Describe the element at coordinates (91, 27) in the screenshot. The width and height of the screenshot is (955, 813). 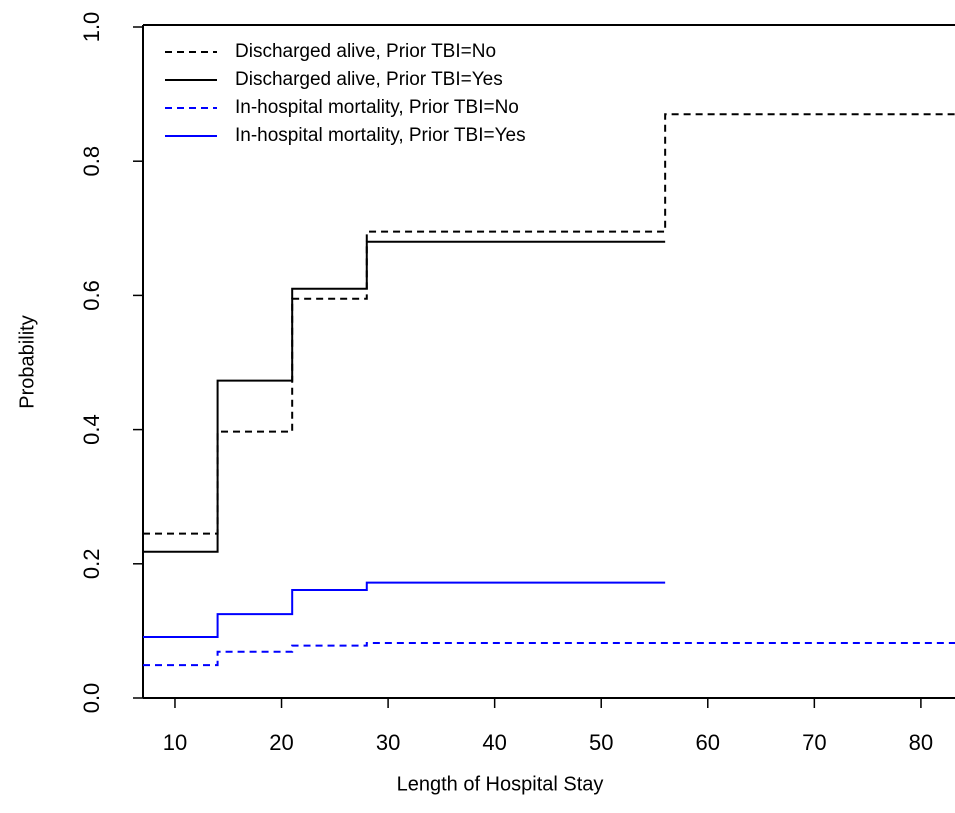
I see `y-tick-label: 1.0` at that location.